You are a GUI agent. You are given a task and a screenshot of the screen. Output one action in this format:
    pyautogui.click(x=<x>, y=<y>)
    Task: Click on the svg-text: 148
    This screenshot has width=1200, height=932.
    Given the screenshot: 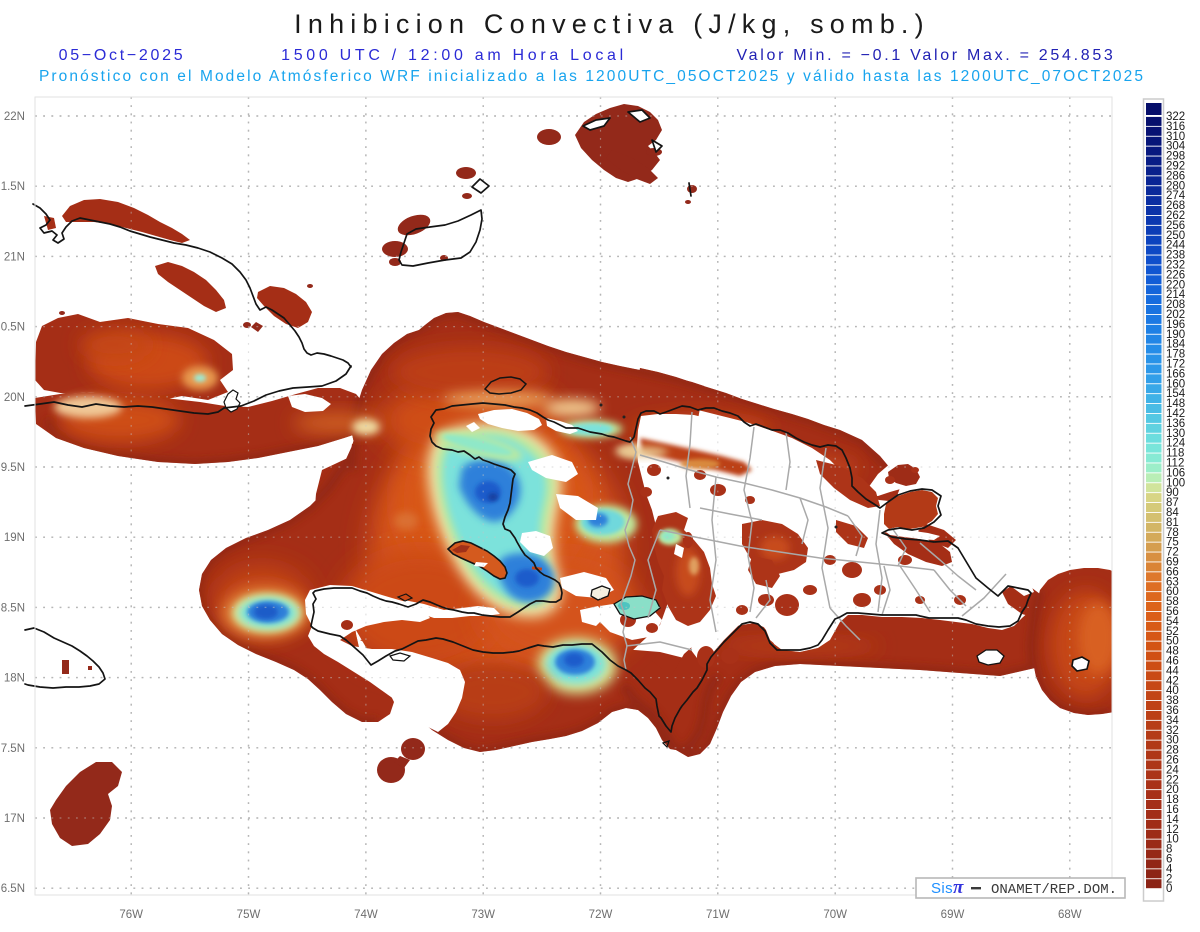 What is the action you would take?
    pyautogui.click(x=1175, y=404)
    